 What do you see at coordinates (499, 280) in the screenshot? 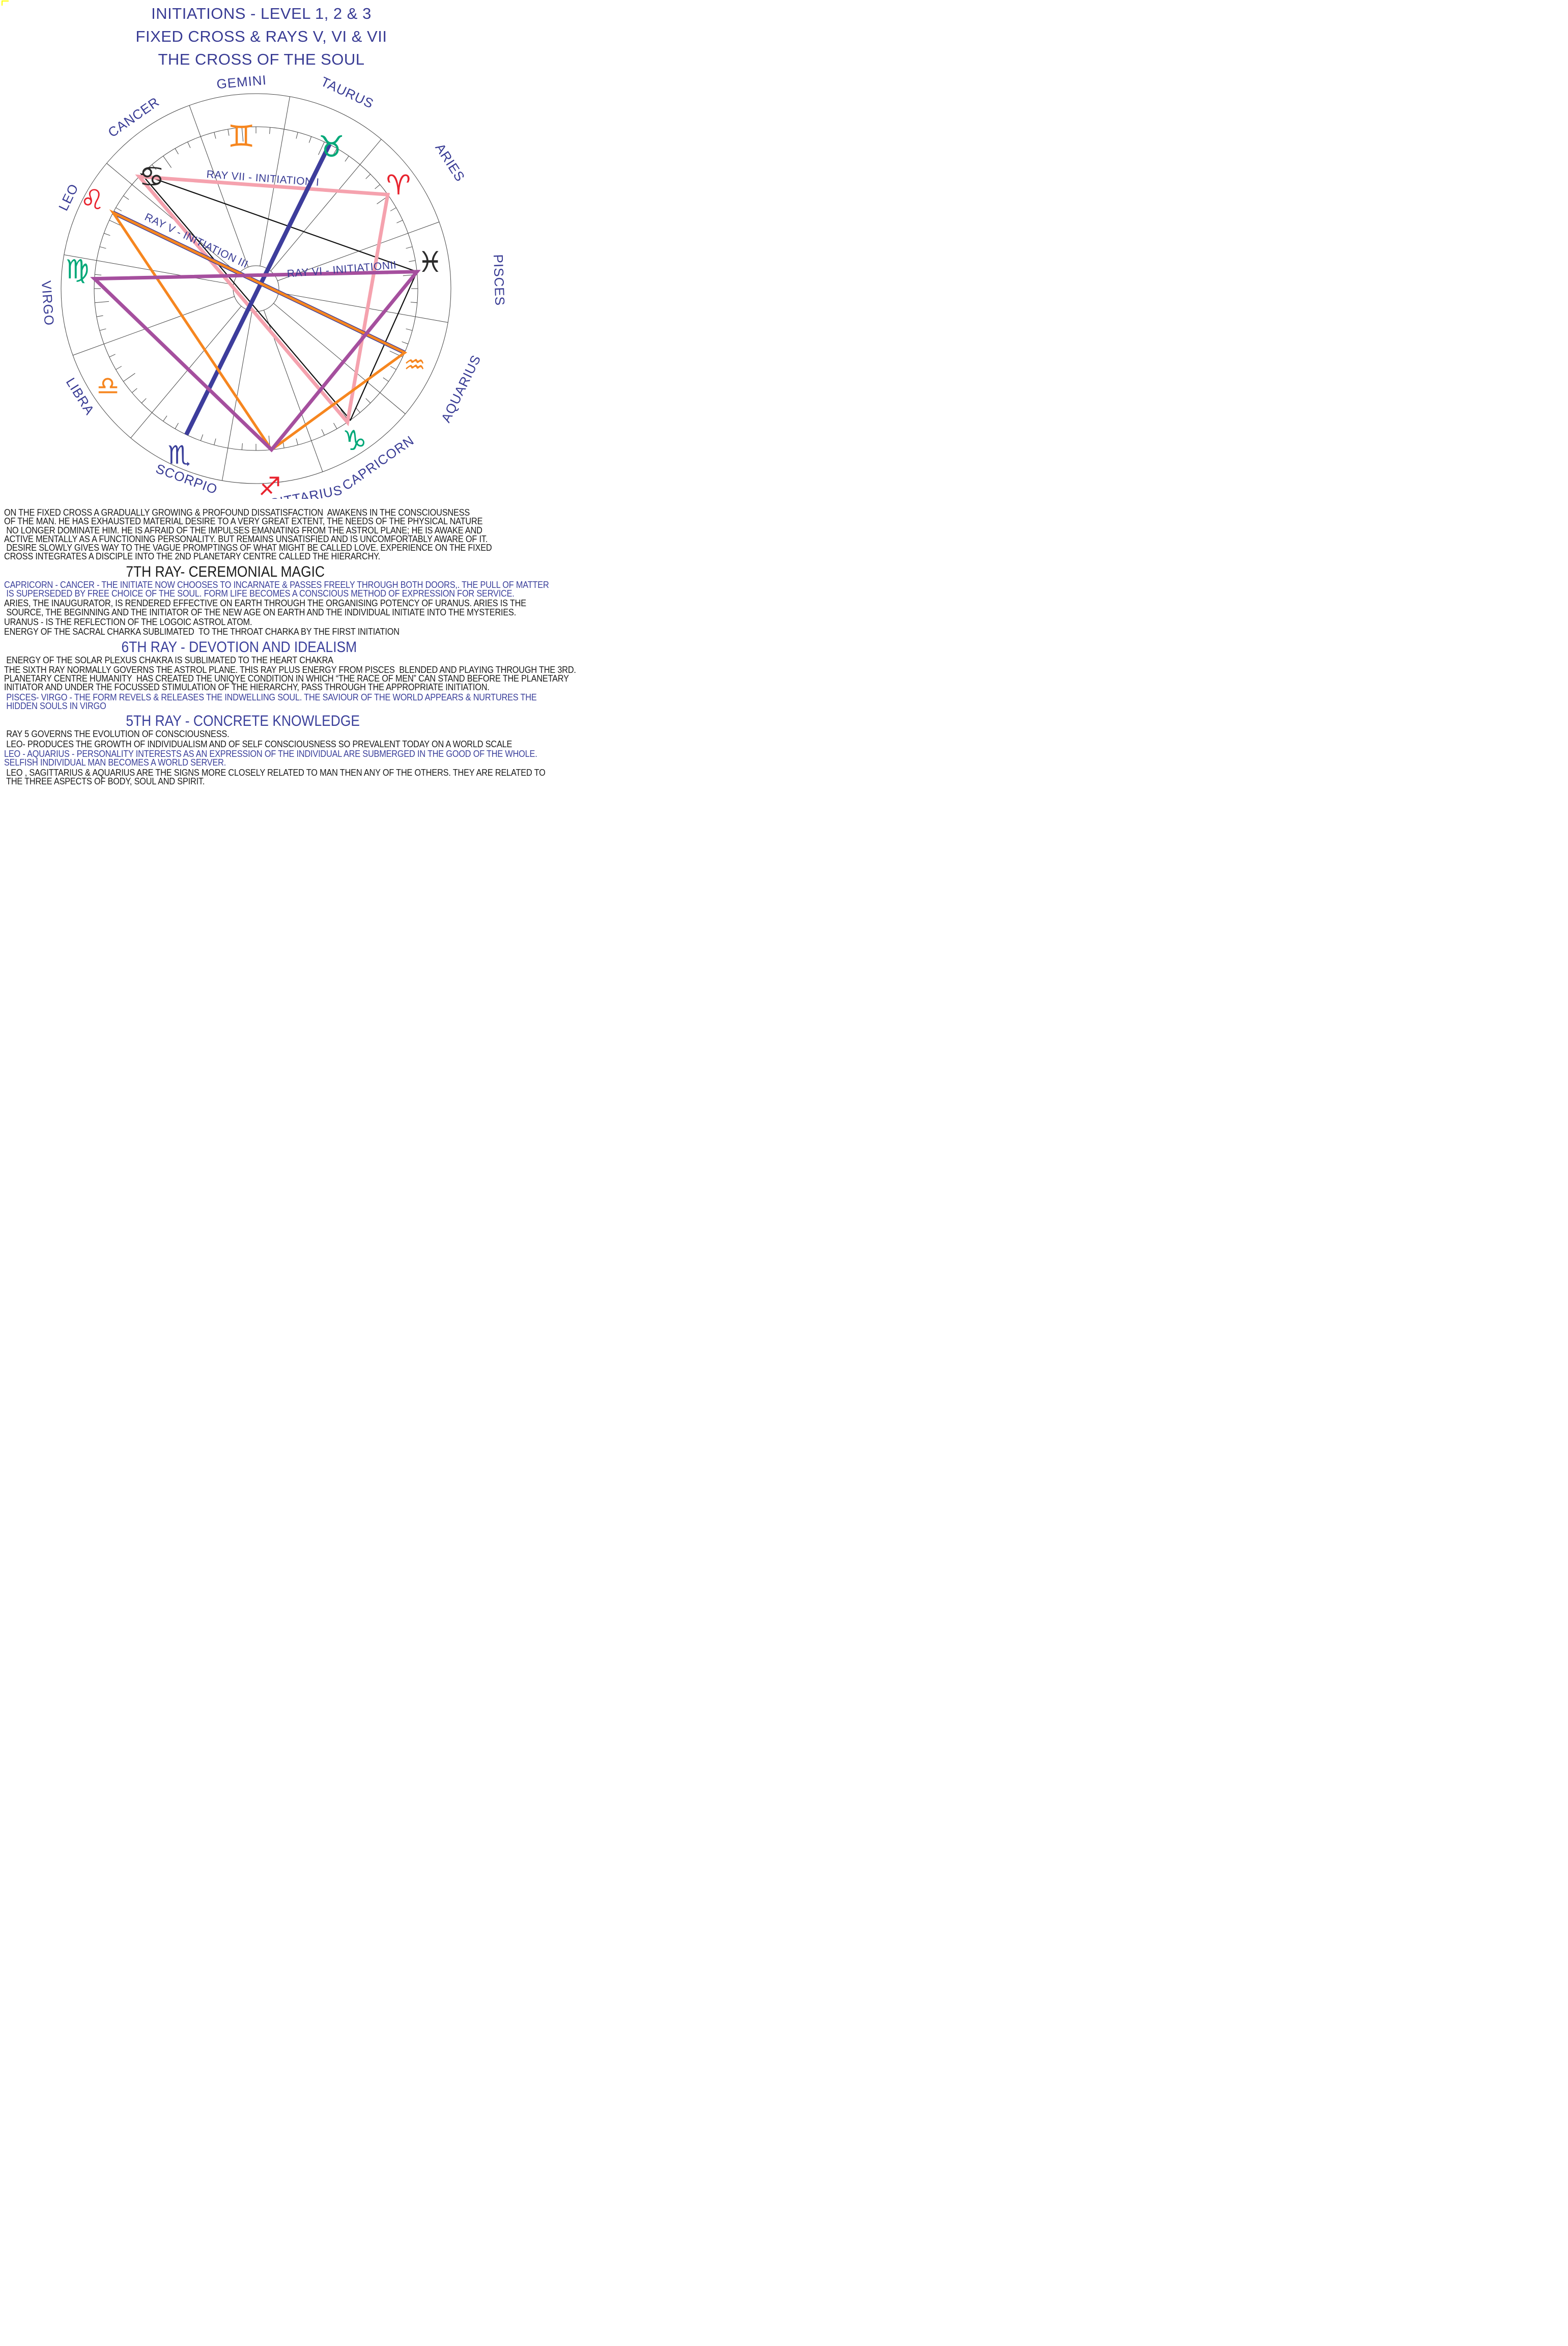
I see `sign-label-pisces: PISCES` at bounding box center [499, 280].